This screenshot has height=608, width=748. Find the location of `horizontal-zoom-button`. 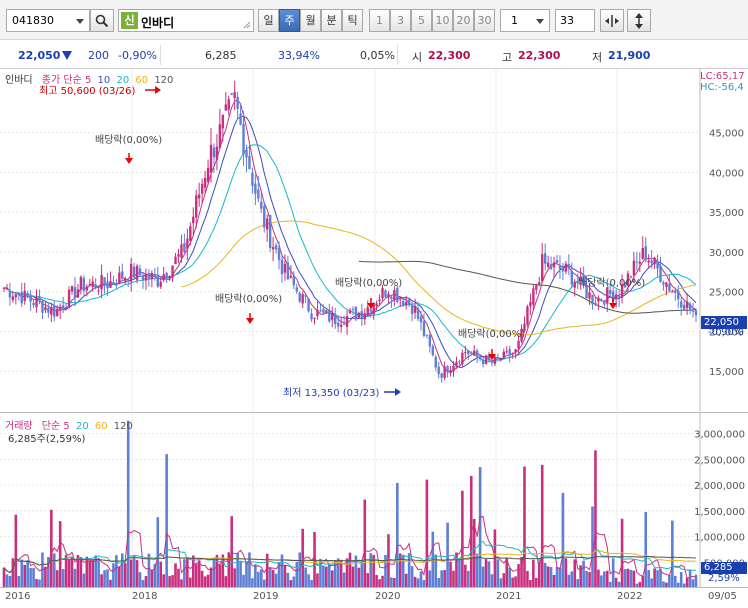

horizontal-zoom-button is located at coordinates (612, 20).